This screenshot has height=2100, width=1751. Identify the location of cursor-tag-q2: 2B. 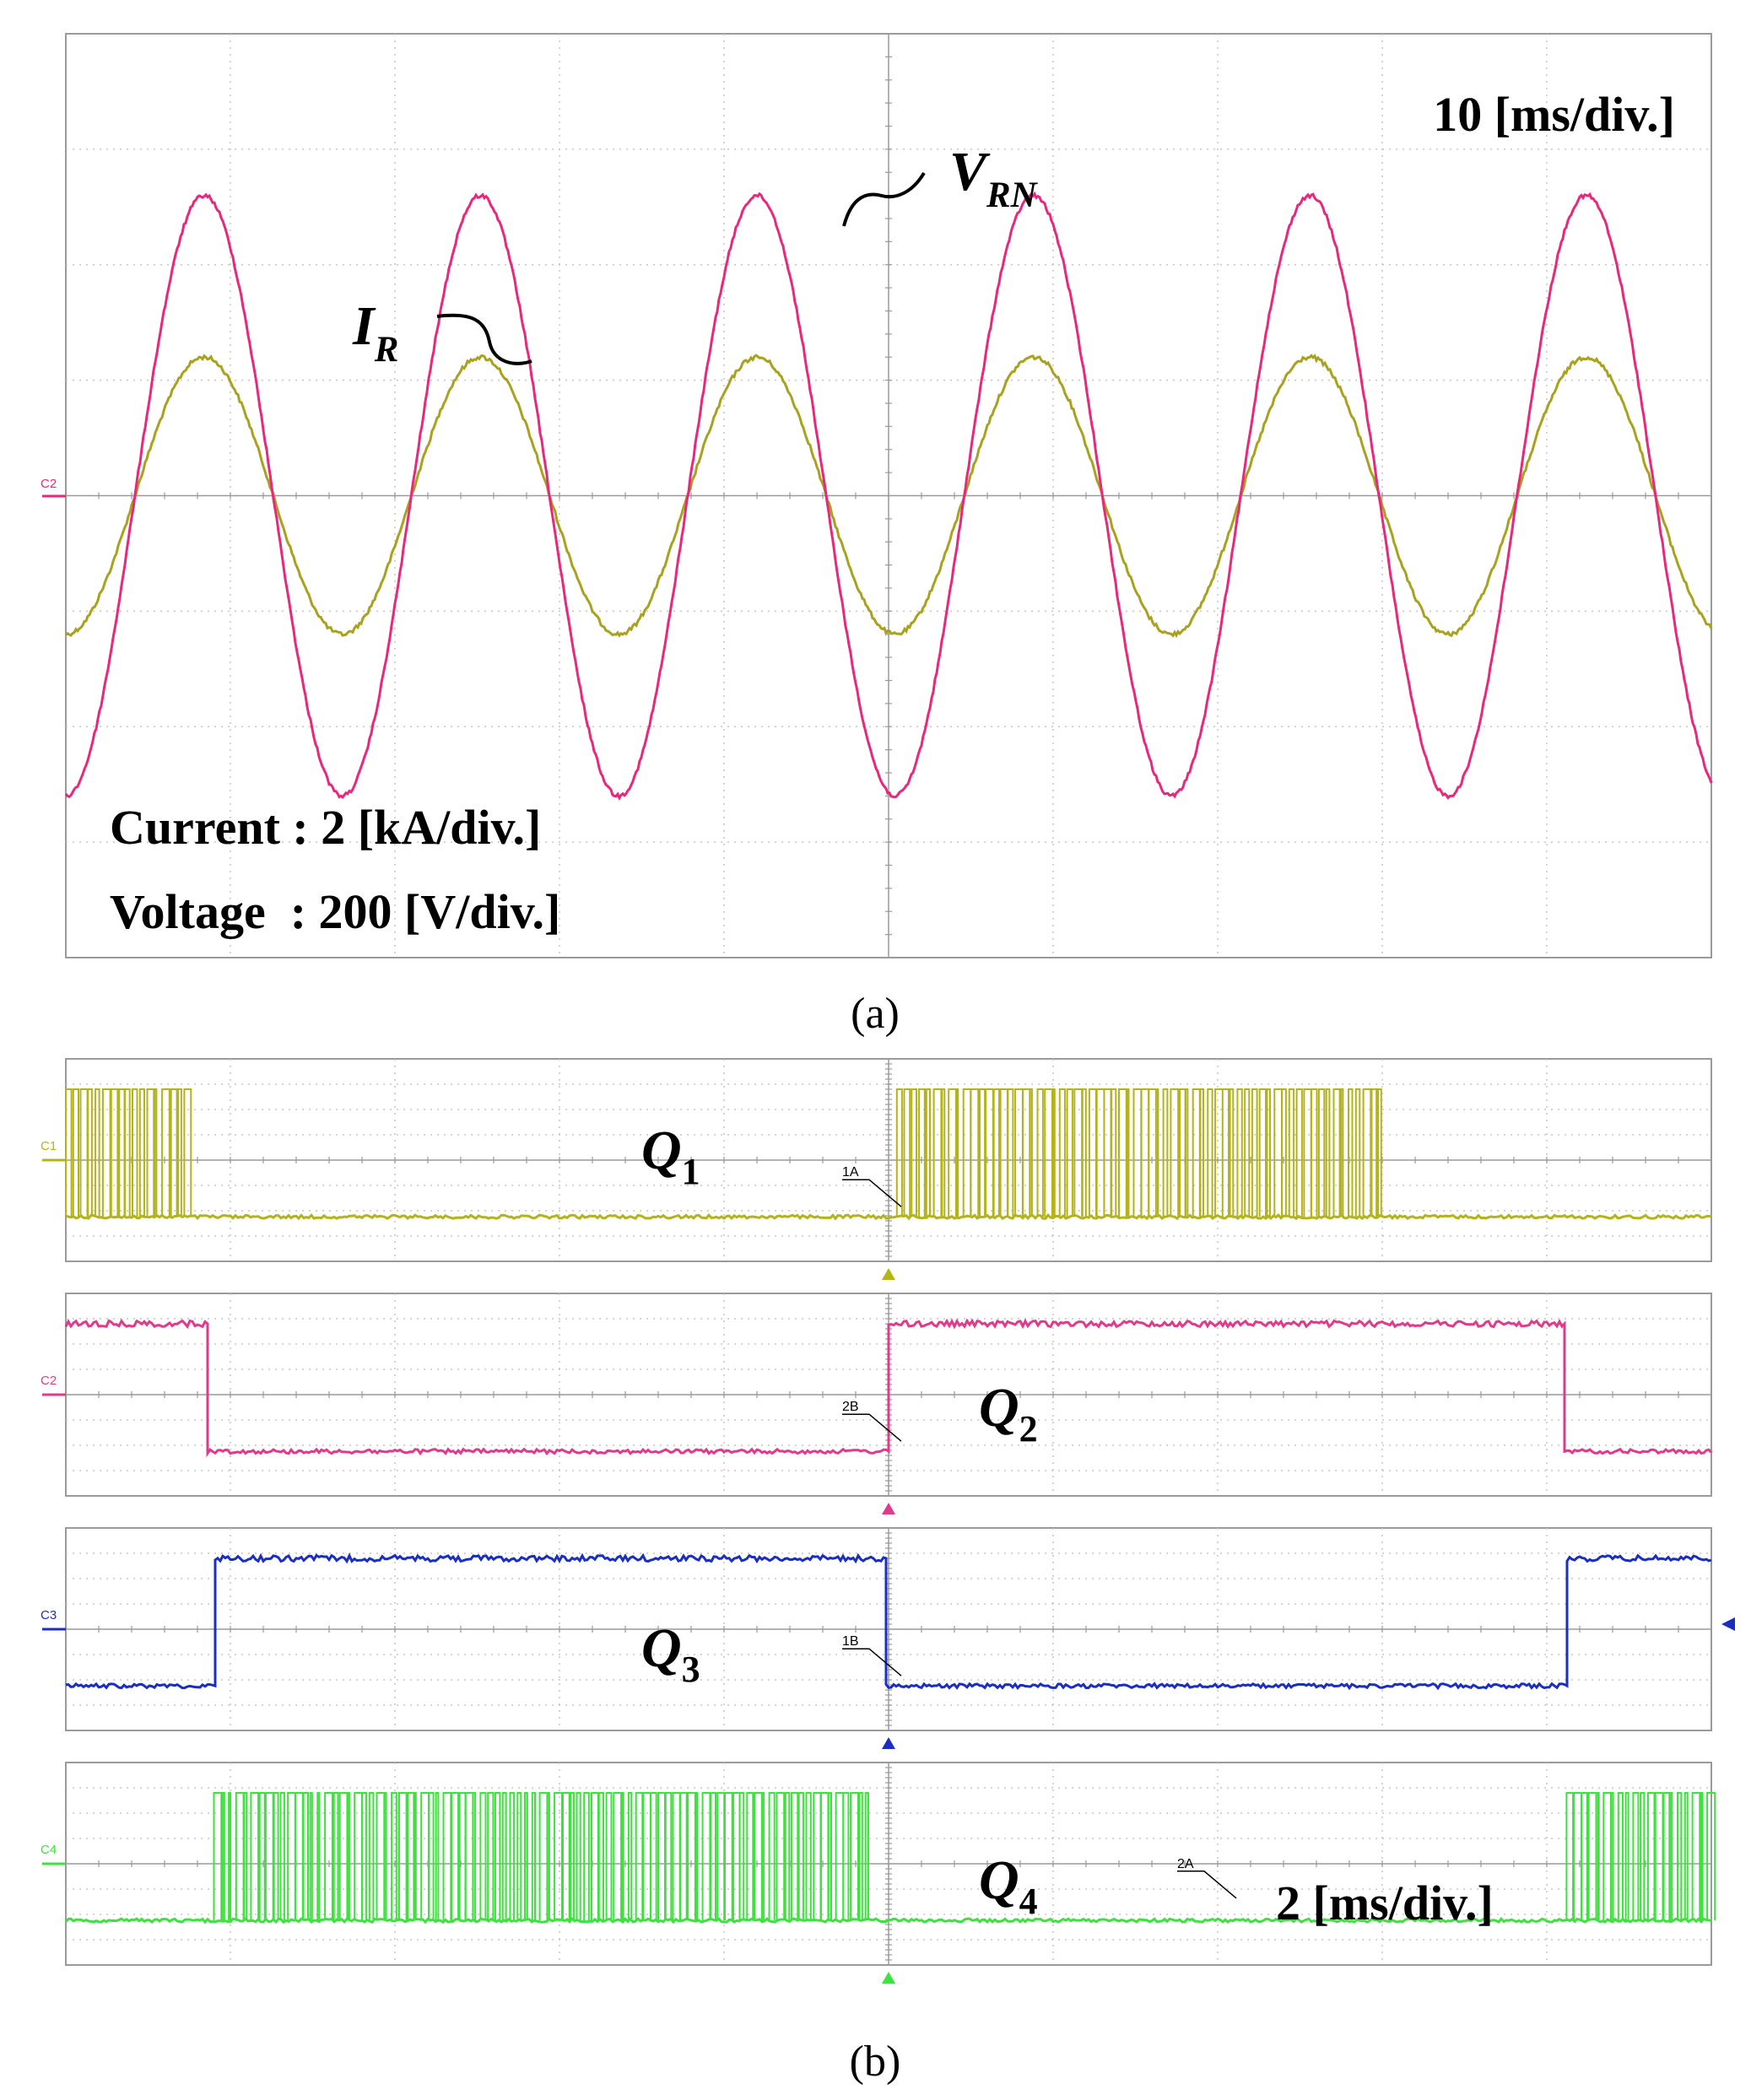
(850, 1407).